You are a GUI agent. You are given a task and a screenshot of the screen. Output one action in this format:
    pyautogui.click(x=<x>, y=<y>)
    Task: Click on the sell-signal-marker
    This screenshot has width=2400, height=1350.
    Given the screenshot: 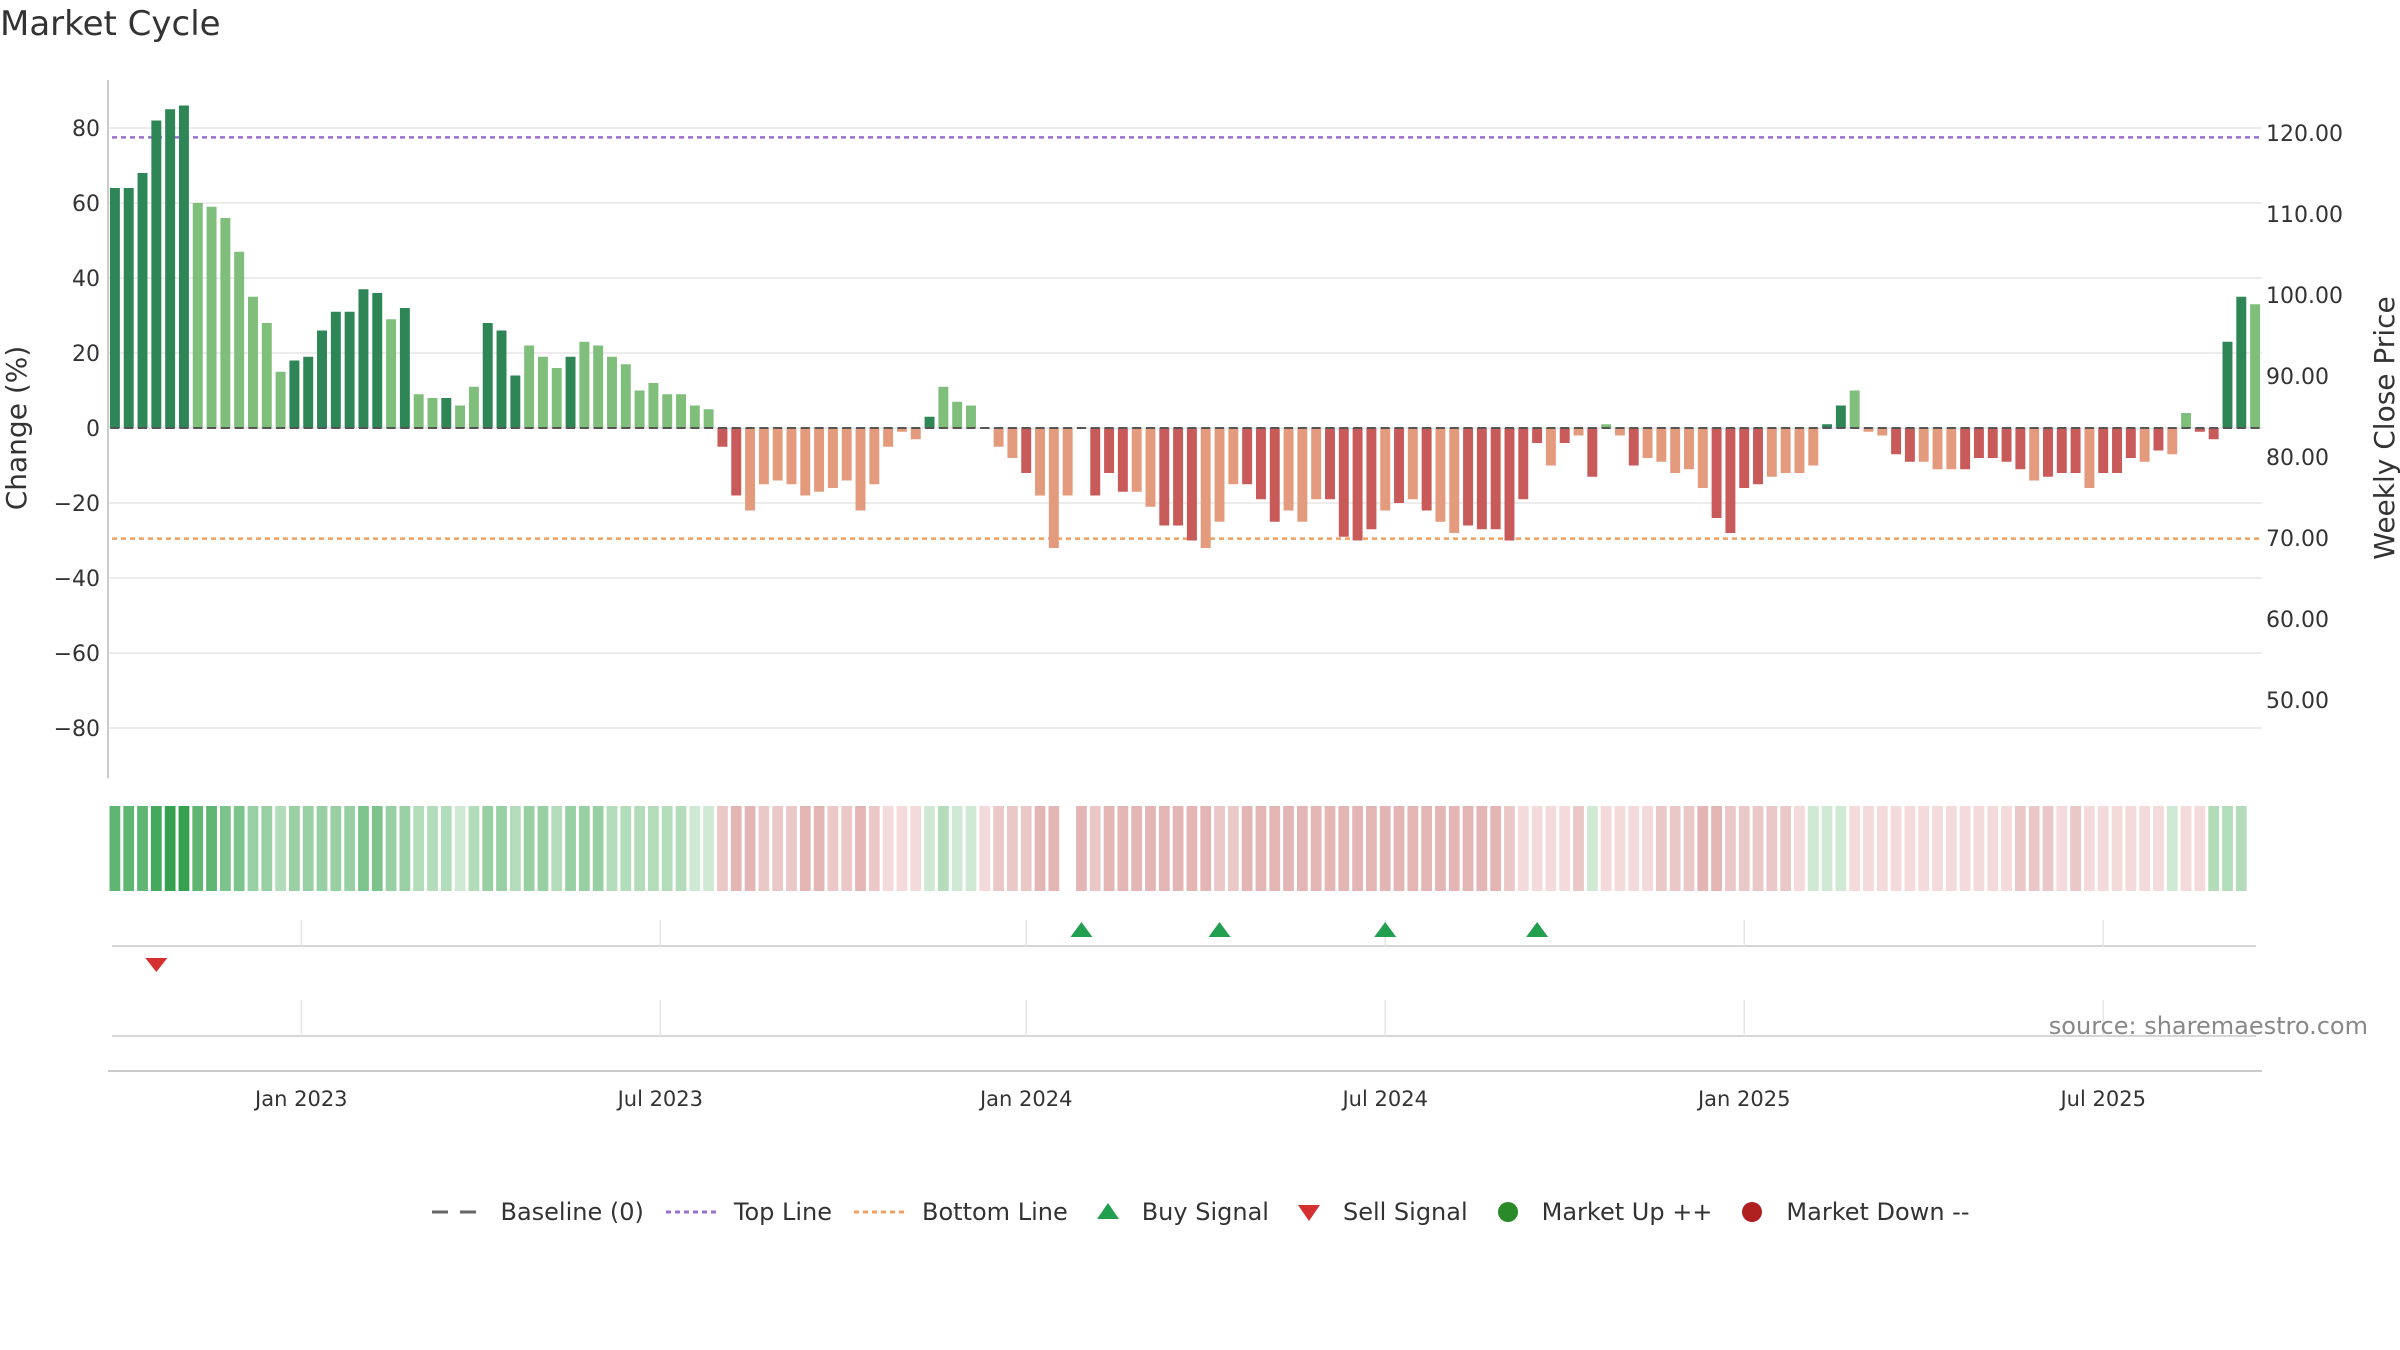 What is the action you would take?
    pyautogui.click(x=156, y=965)
    